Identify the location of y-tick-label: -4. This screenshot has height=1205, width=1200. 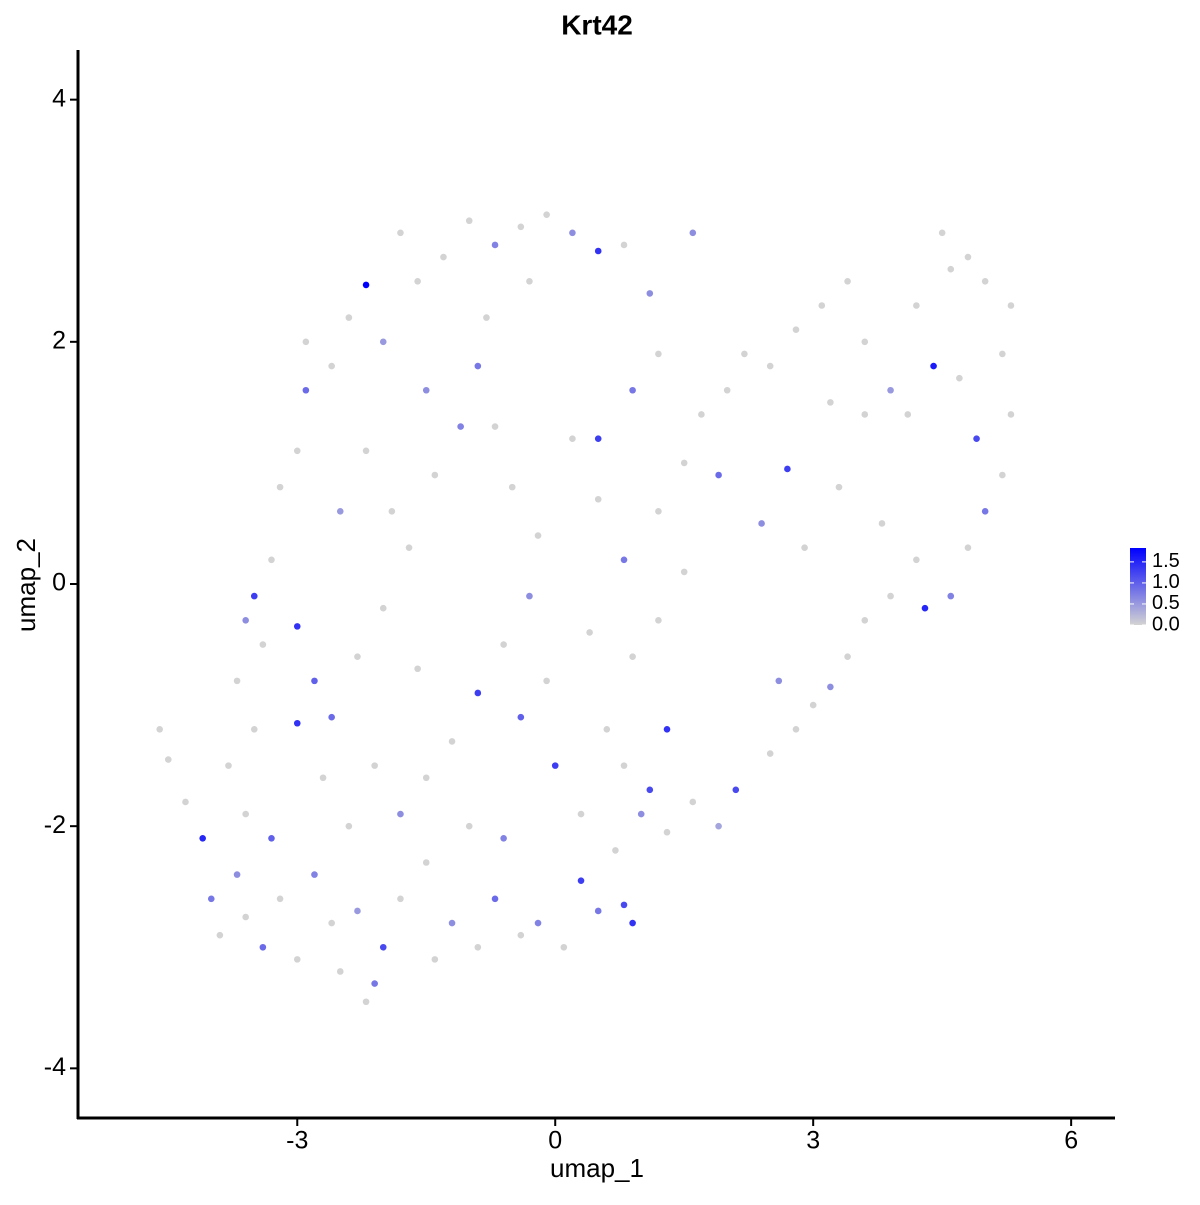
(55, 1067).